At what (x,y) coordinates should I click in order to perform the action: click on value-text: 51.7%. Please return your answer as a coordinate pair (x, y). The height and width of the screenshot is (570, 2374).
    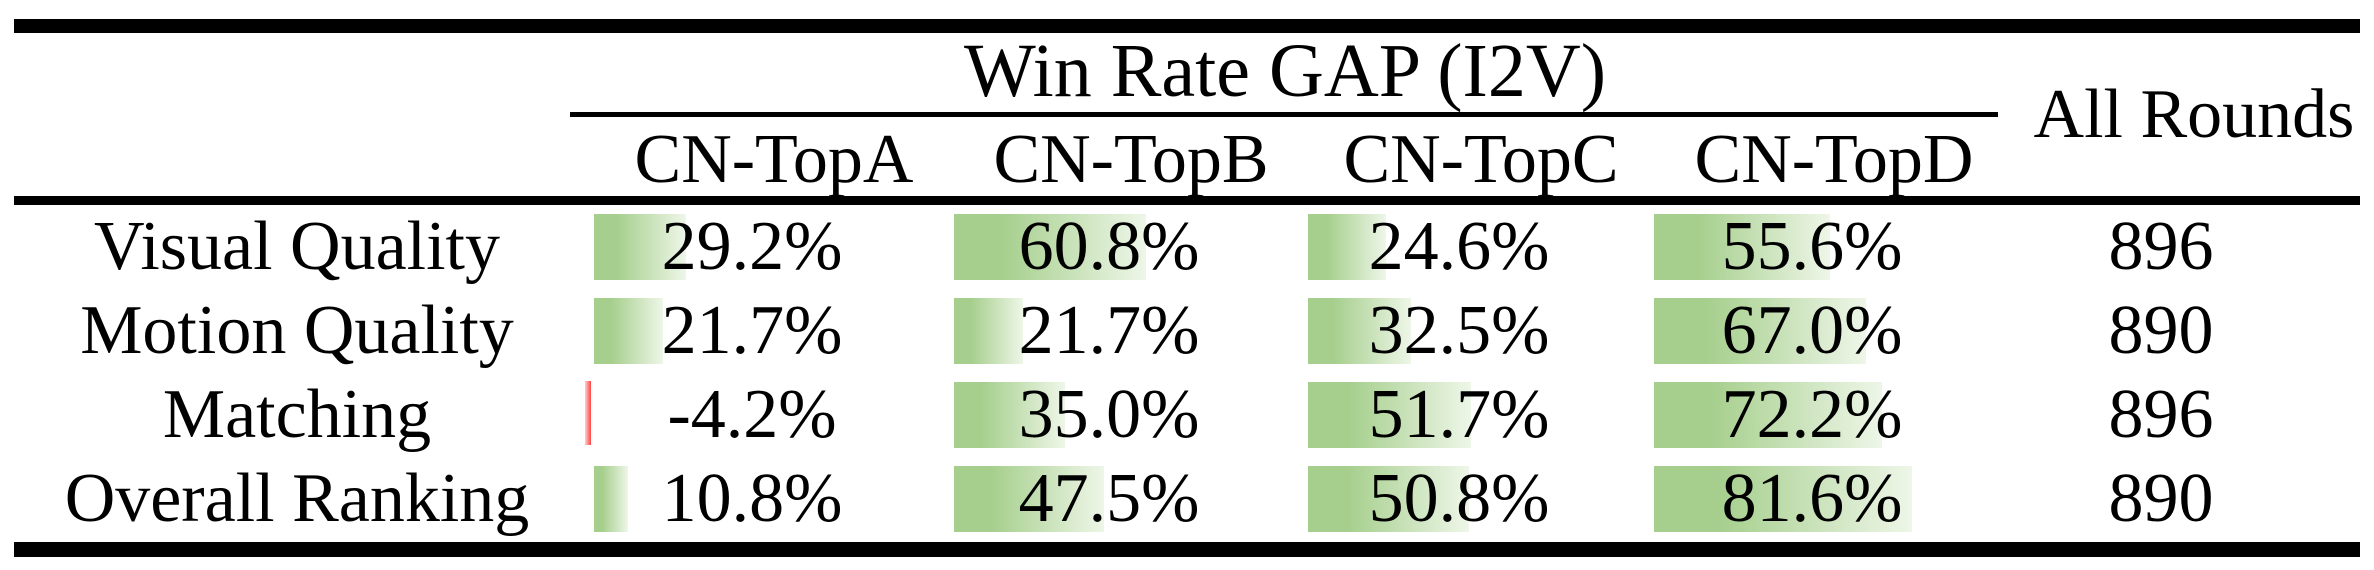
    Looking at the image, I should click on (1459, 414).